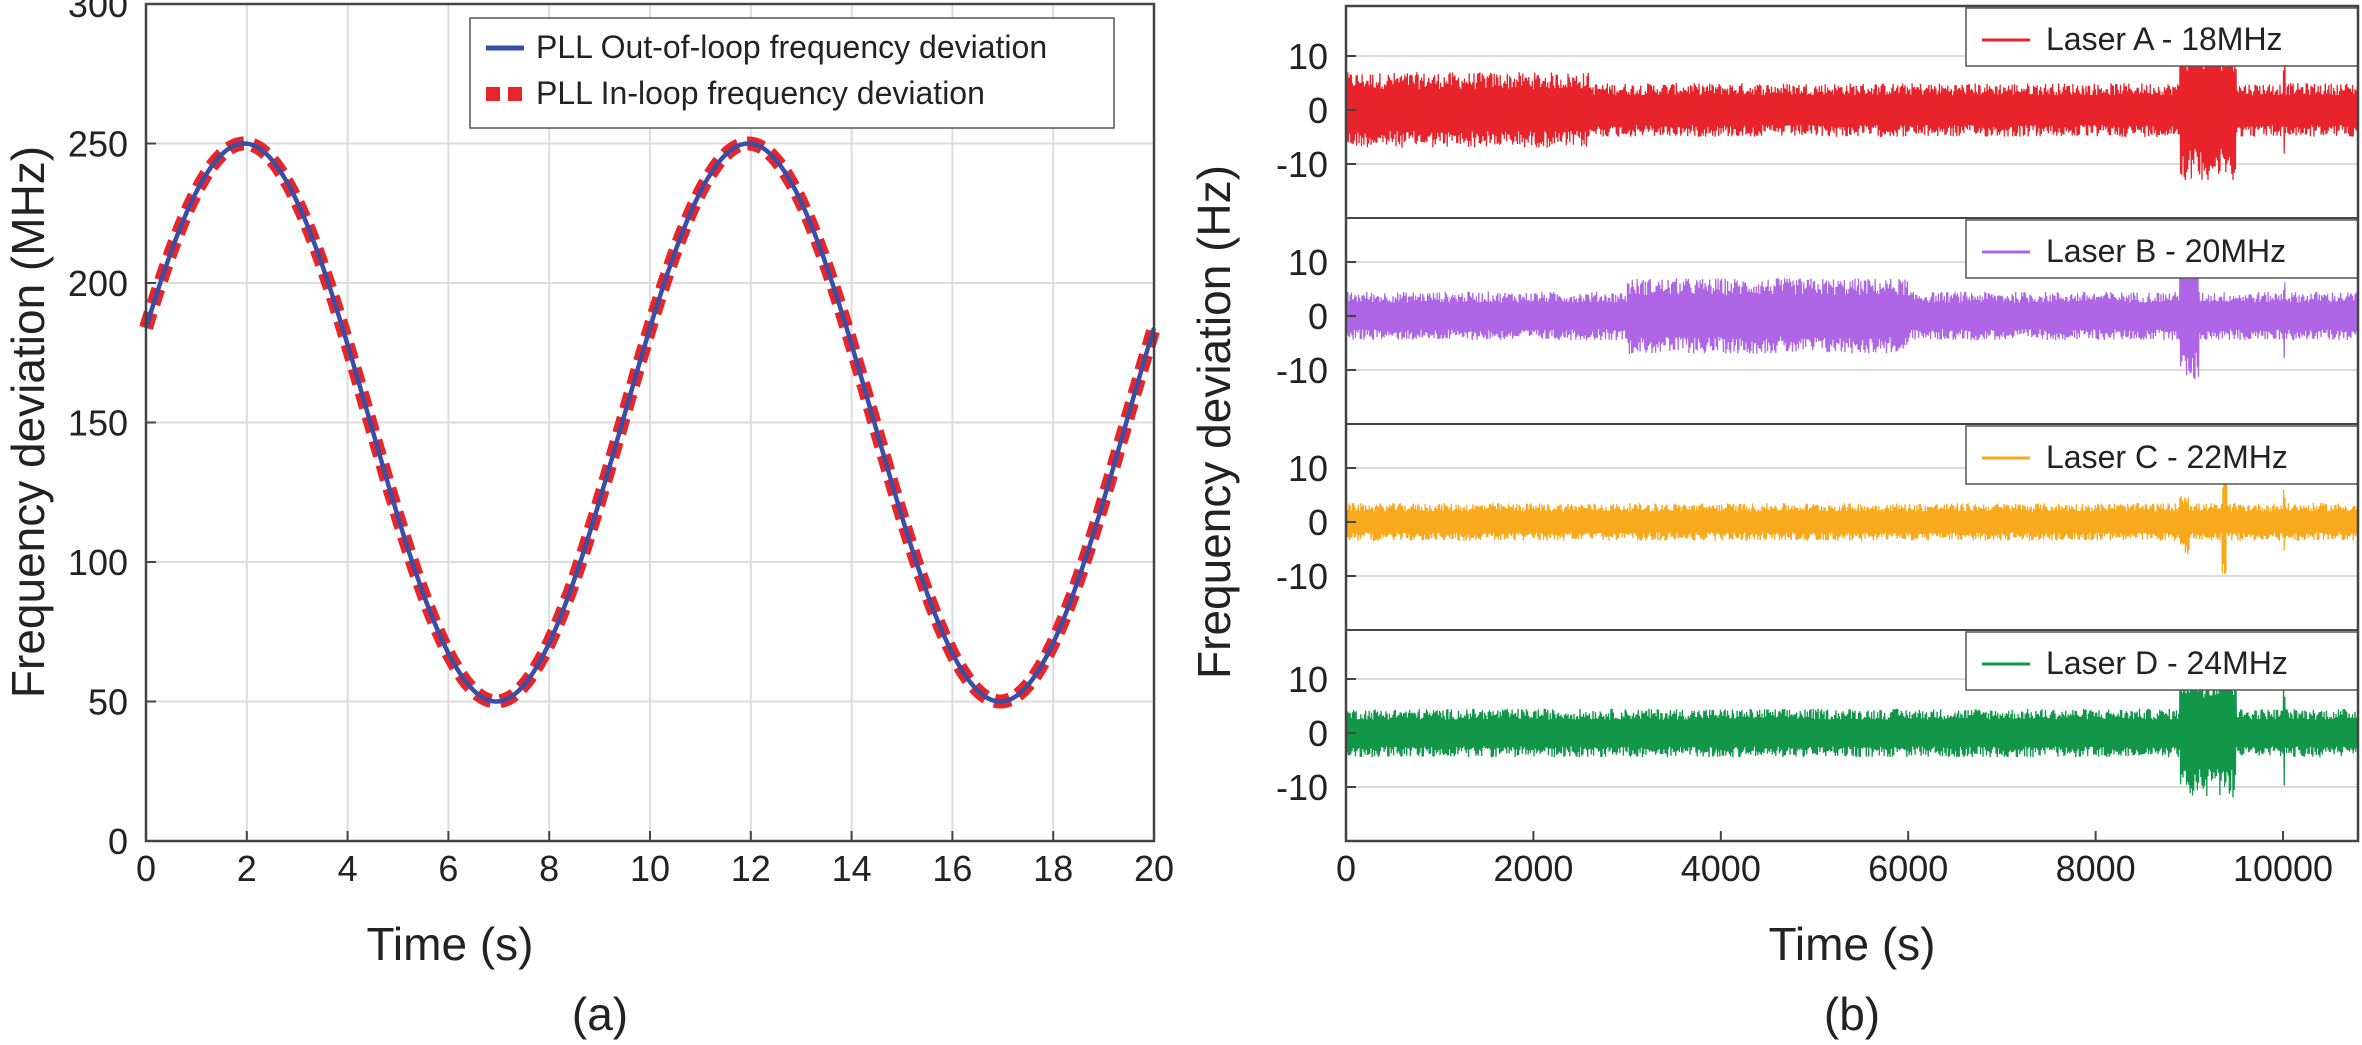 This screenshot has width=2362, height=1045. I want to click on panel-a-x-tick-label: 8, so click(549, 868).